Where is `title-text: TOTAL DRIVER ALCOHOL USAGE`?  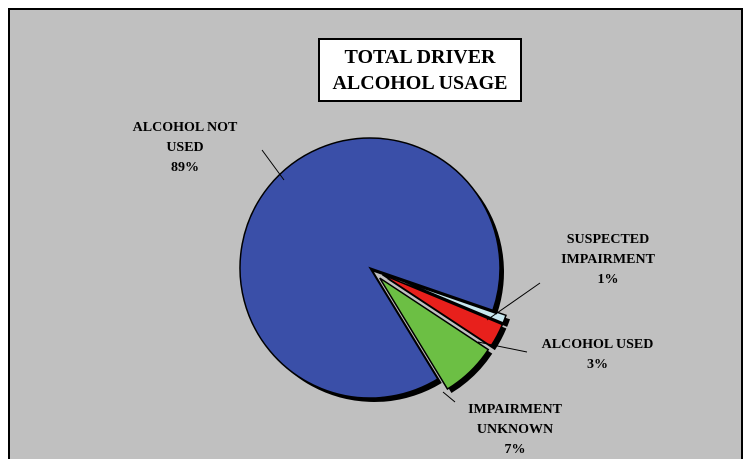 title-text: TOTAL DRIVER ALCOHOL USAGE is located at coordinates (420, 70).